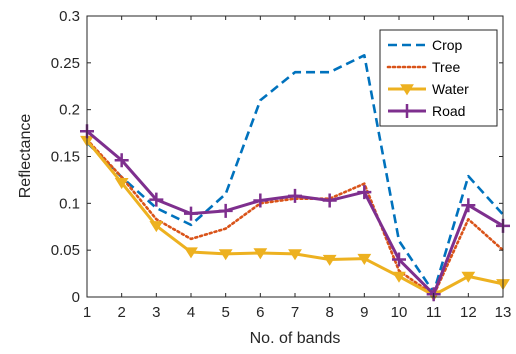 The height and width of the screenshot is (354, 516). I want to click on legend: Crop Tree Water Road, so click(438, 78).